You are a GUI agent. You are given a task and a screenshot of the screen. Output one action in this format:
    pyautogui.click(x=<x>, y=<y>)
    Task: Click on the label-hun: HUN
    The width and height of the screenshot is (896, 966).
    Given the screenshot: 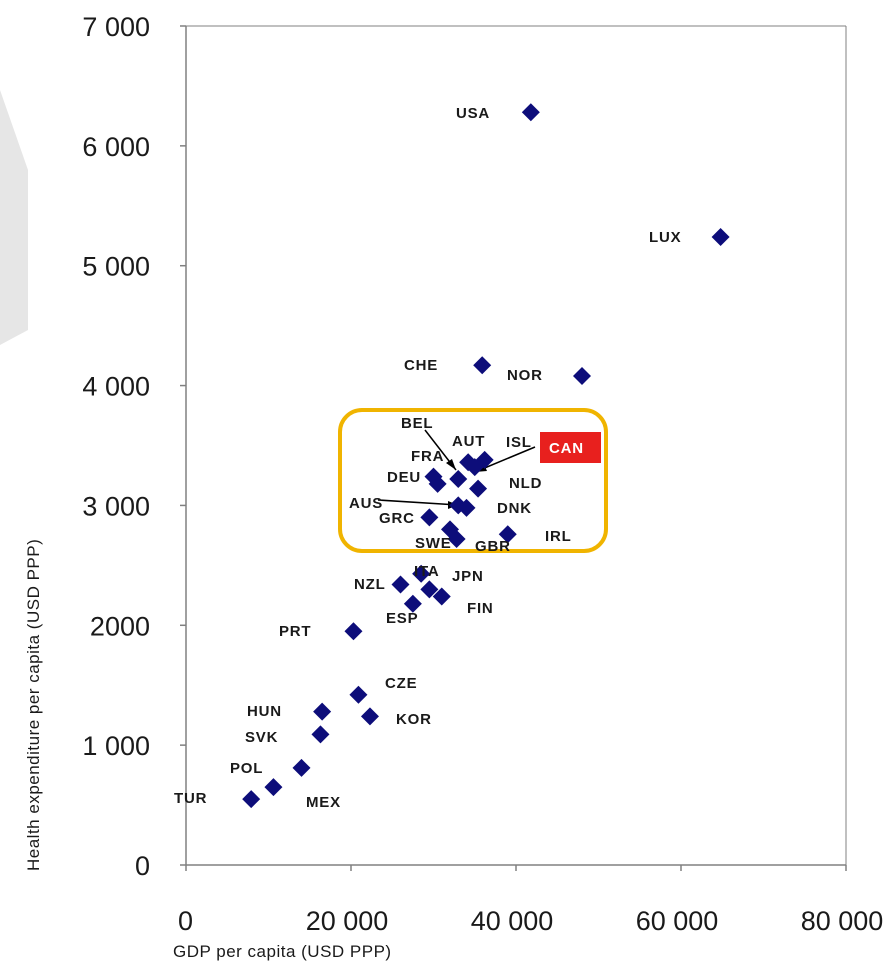 What is the action you would take?
    pyautogui.click(x=264, y=711)
    